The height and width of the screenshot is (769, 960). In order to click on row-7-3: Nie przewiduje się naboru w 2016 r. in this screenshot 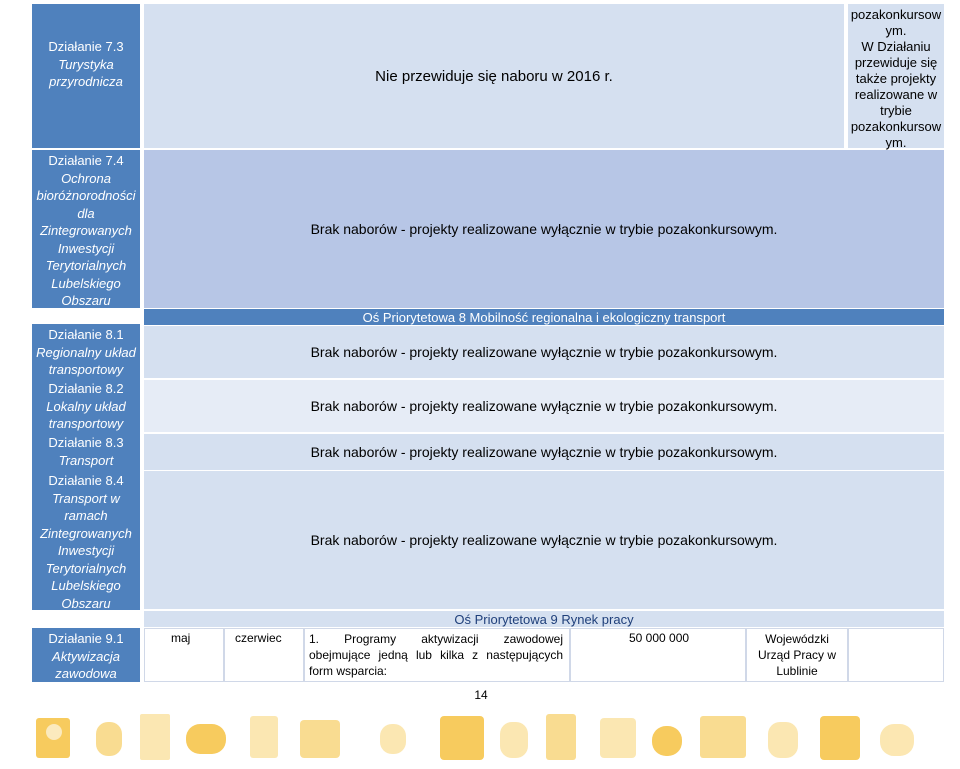, I will do `click(494, 76)`.